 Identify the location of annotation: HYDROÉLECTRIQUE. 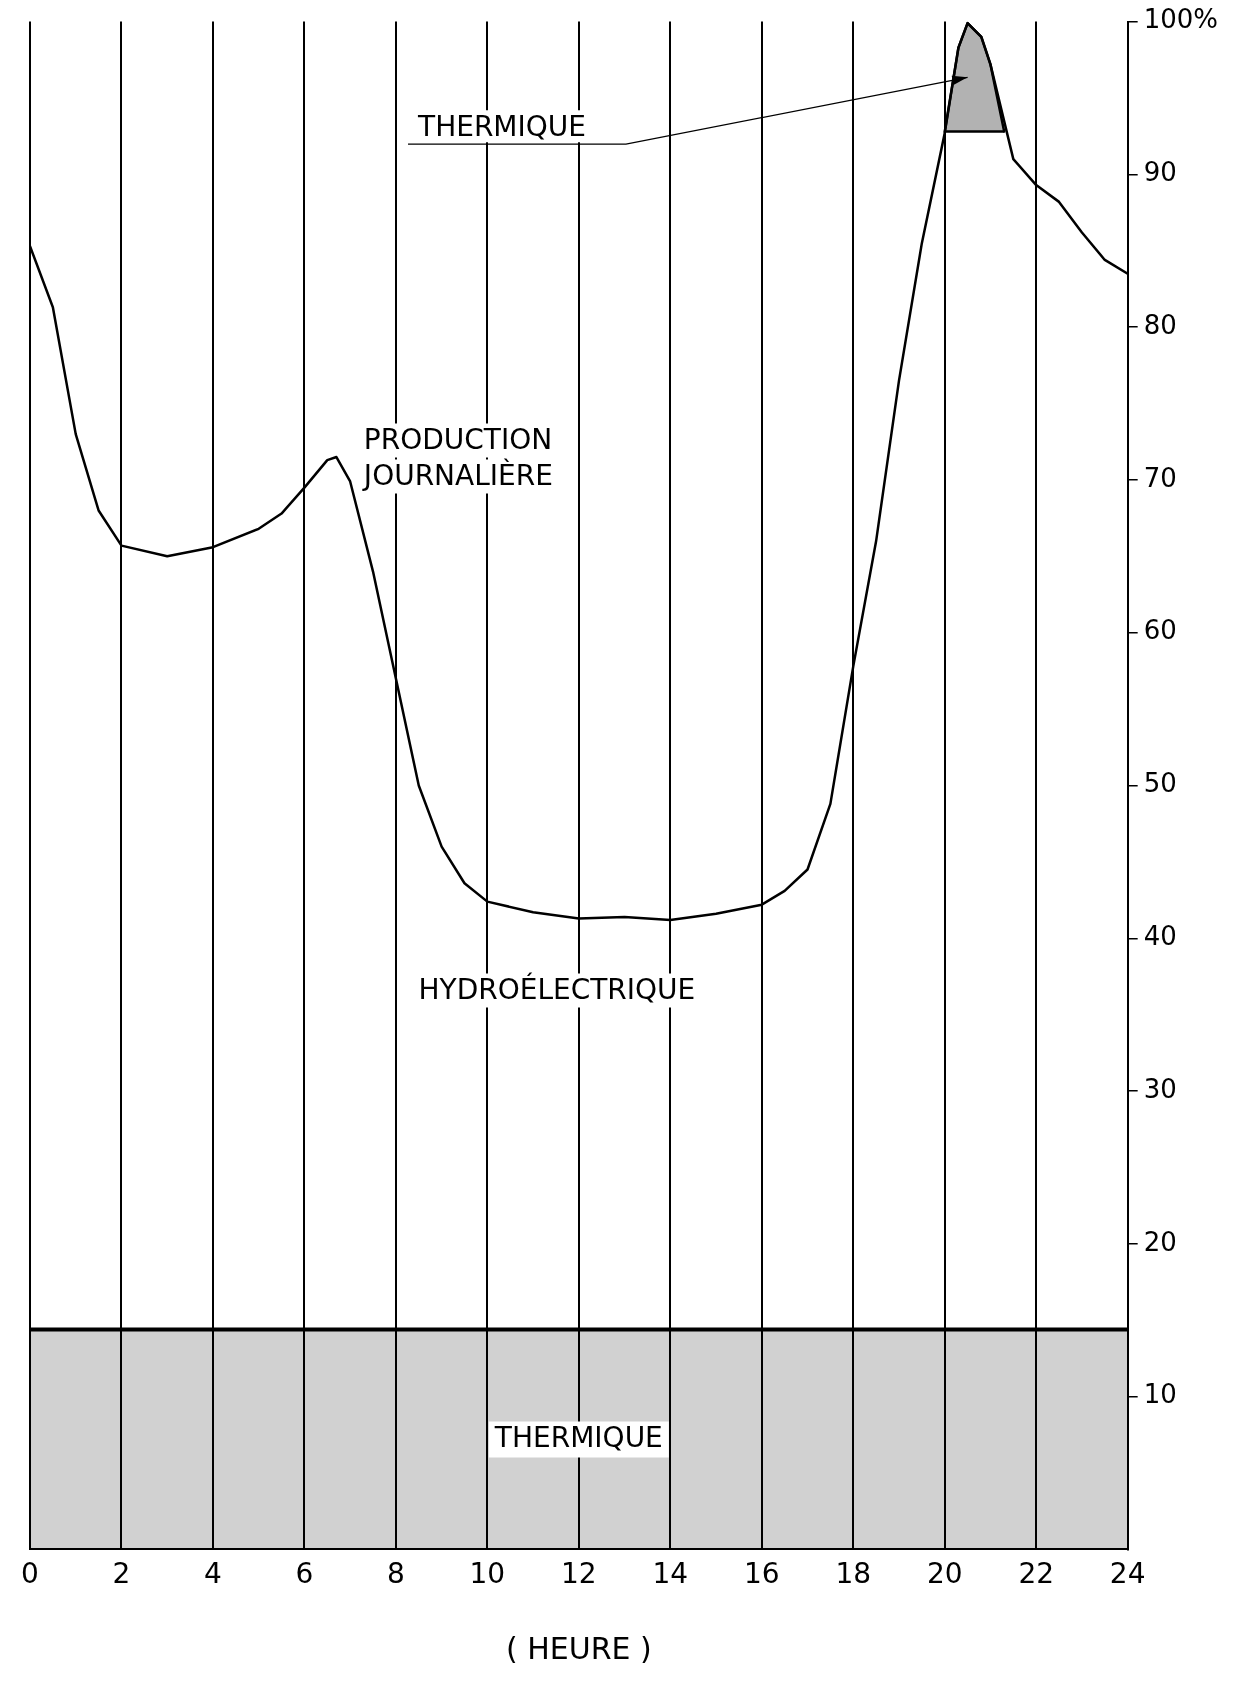
(557, 989).